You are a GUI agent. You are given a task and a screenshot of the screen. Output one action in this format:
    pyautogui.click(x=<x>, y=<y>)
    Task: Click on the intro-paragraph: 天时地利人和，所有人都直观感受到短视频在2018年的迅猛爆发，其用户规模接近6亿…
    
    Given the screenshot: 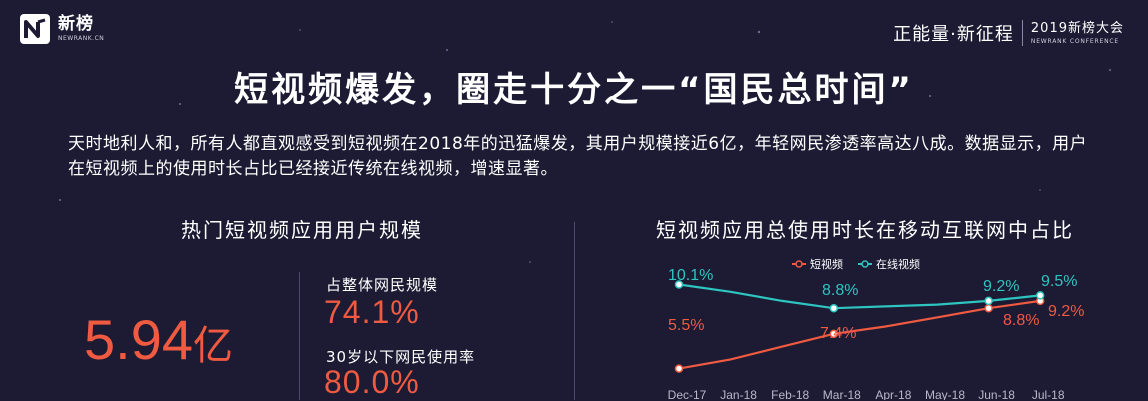 What is the action you would take?
    pyautogui.click(x=578, y=156)
    